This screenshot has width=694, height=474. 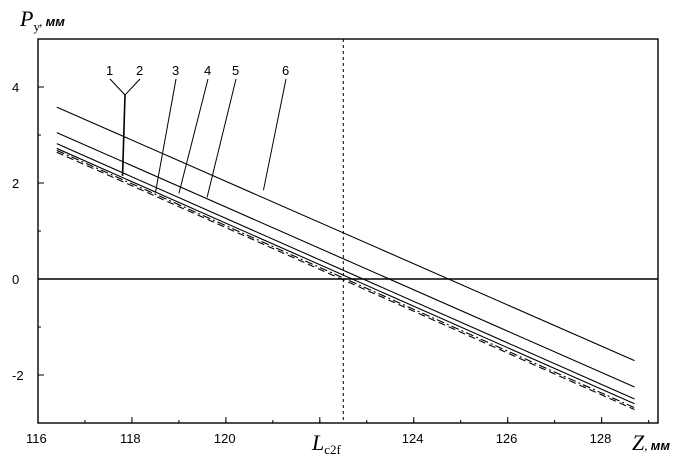 What do you see at coordinates (15, 87) in the screenshot?
I see `y-tick-label: 4` at bounding box center [15, 87].